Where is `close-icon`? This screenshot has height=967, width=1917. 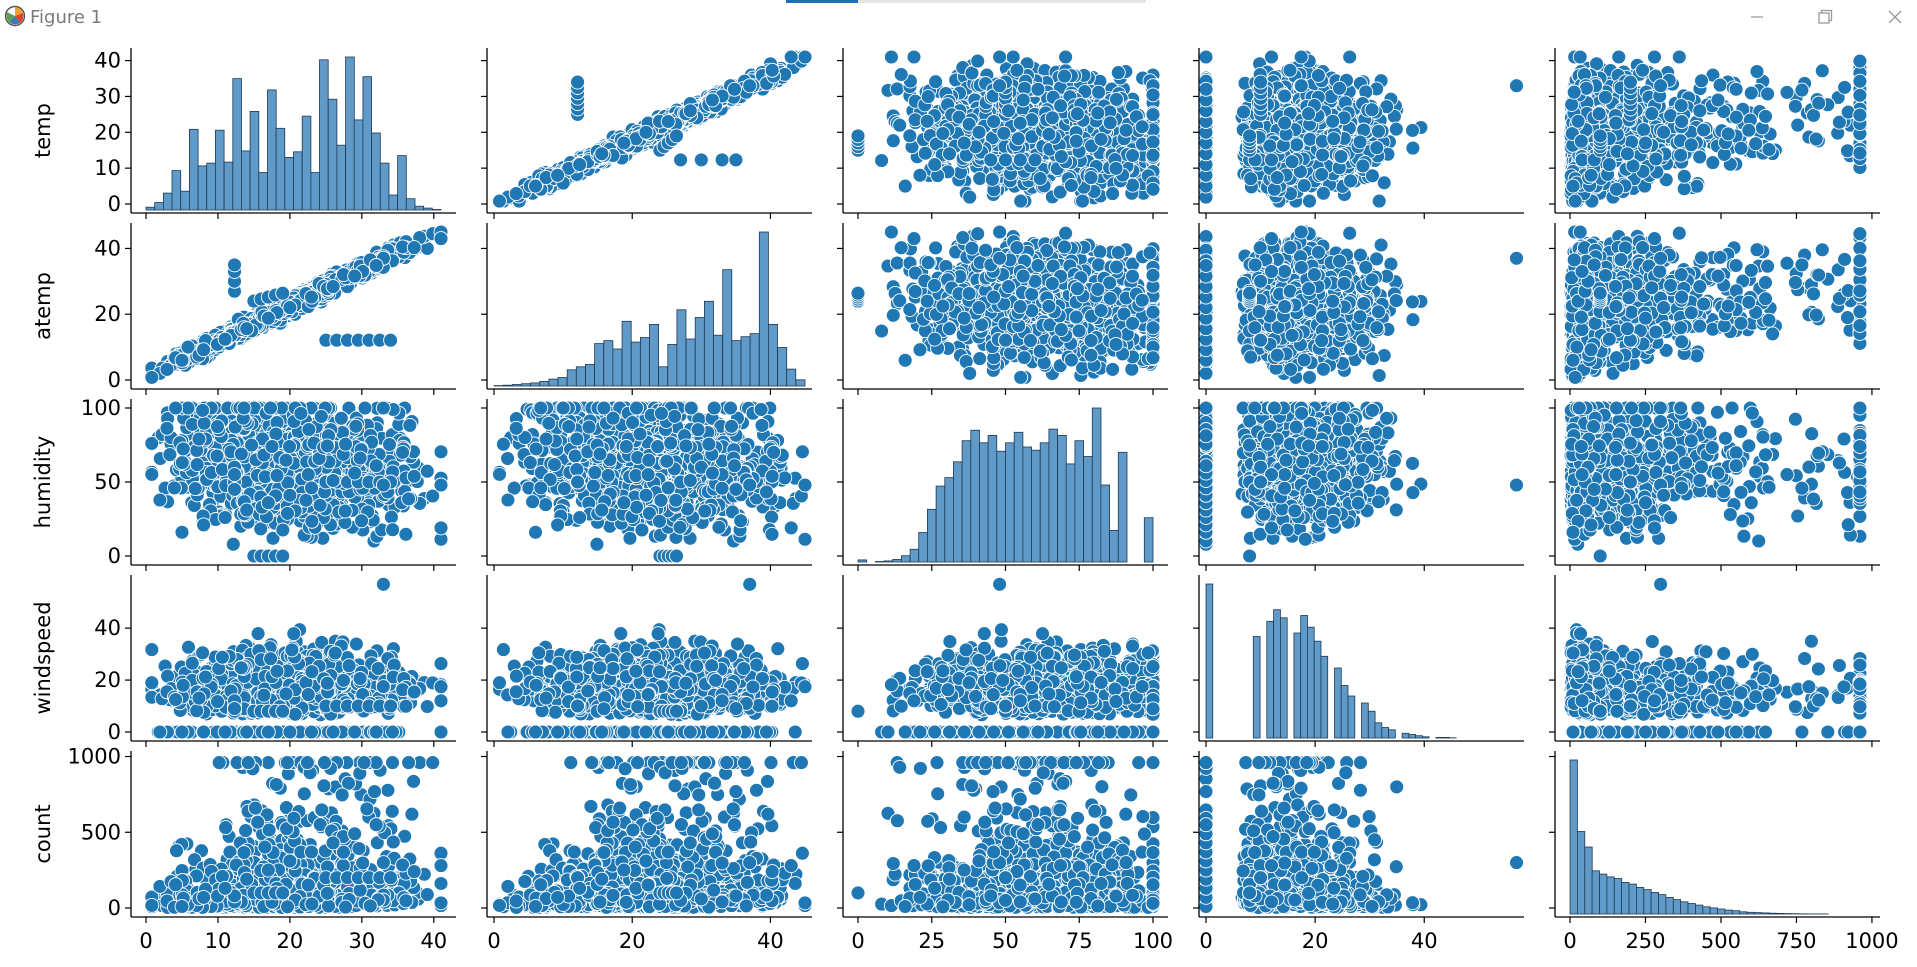 close-icon is located at coordinates (1894, 17).